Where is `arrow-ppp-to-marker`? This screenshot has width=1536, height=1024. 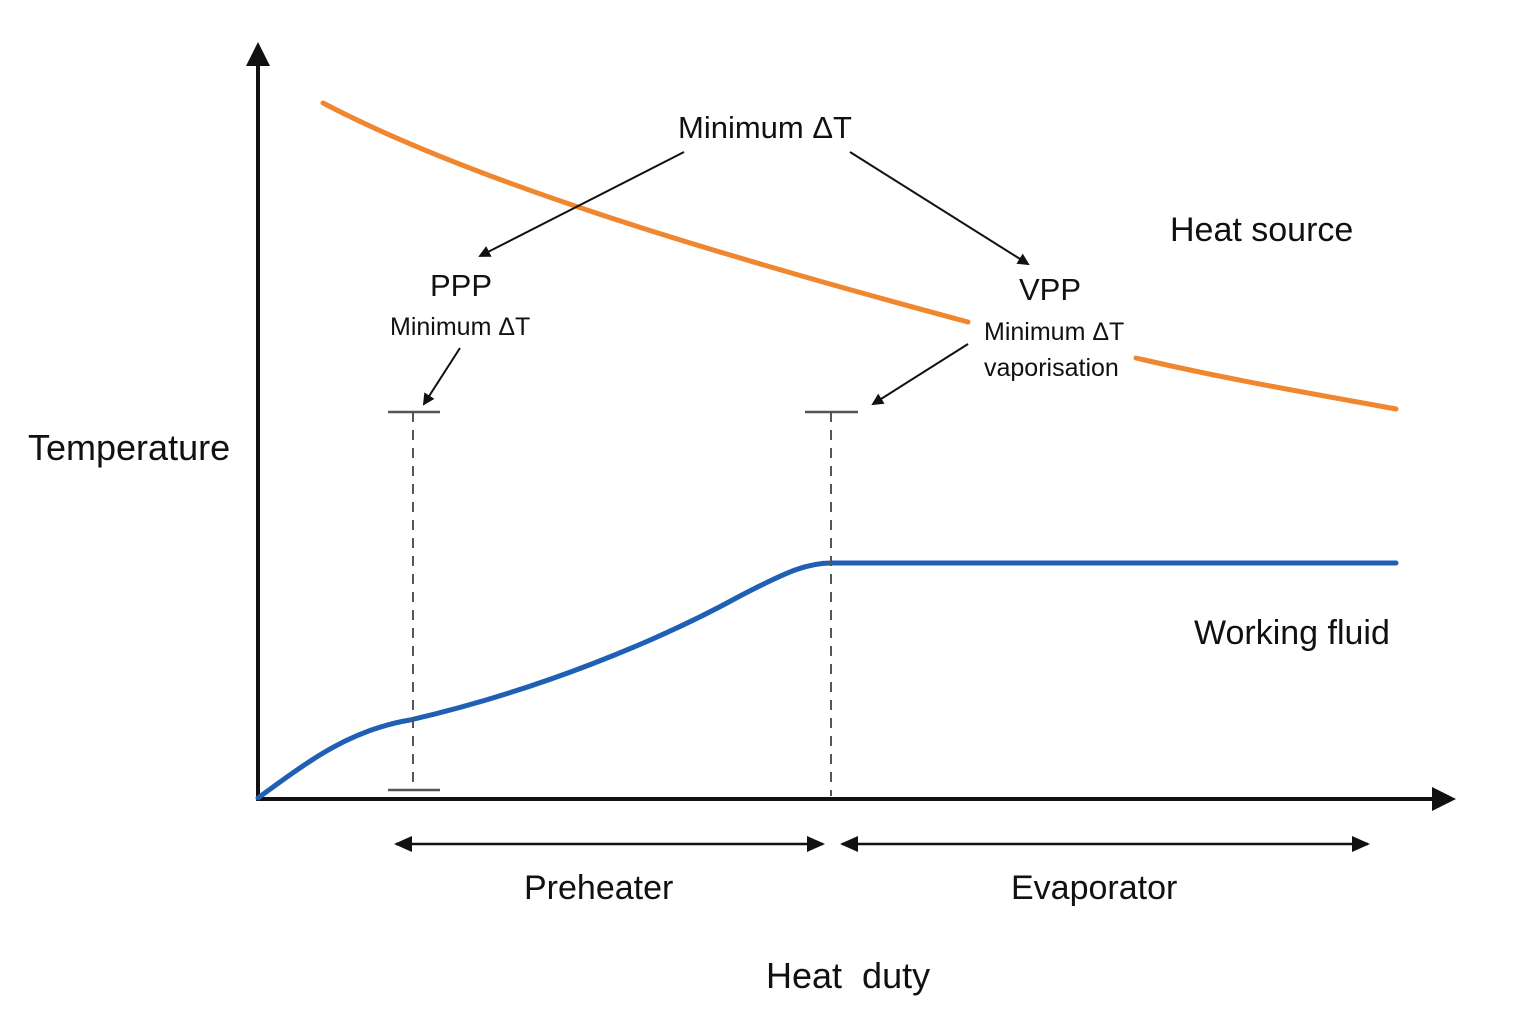
arrow-ppp-to-marker is located at coordinates (441, 376).